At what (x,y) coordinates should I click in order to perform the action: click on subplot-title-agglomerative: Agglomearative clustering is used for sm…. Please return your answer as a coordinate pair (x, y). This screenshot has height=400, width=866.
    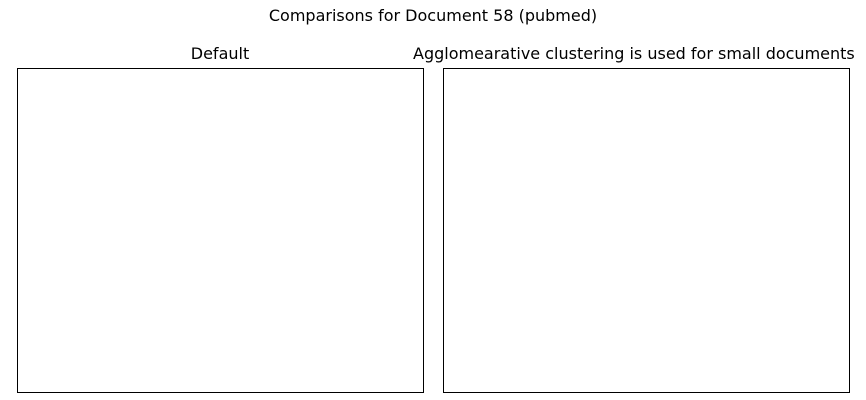
    Looking at the image, I should click on (634, 53).